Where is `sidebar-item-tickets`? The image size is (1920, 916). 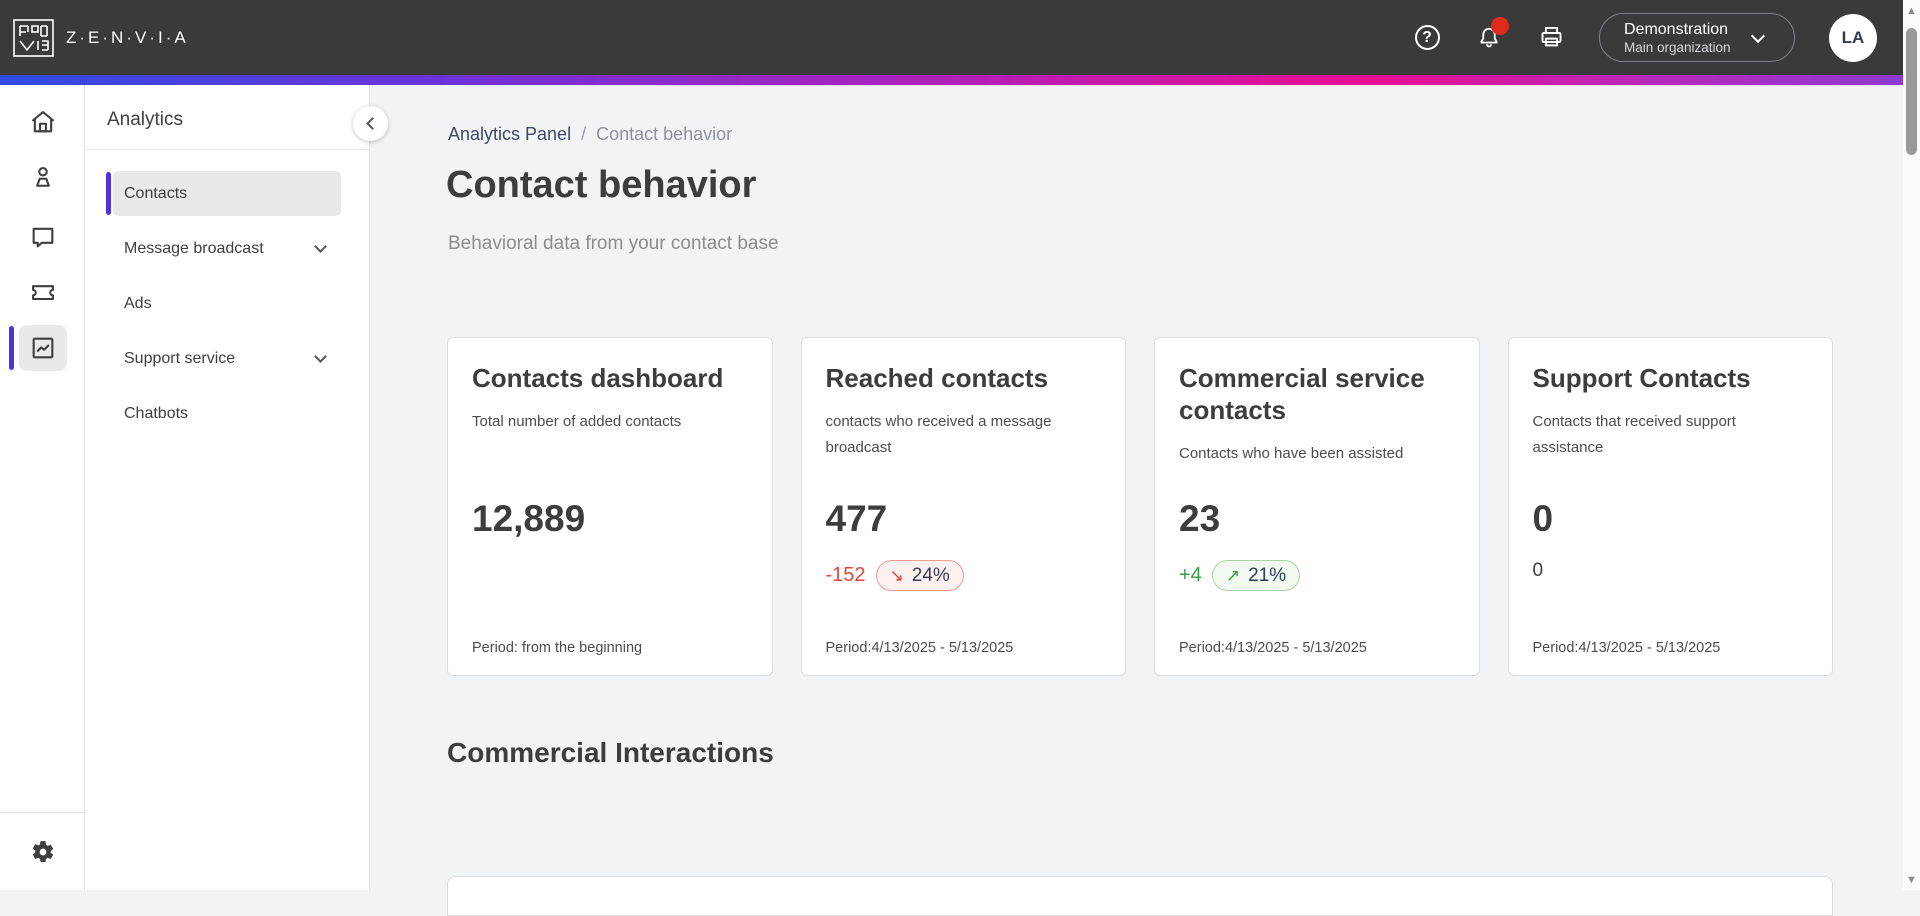 sidebar-item-tickets is located at coordinates (42, 292).